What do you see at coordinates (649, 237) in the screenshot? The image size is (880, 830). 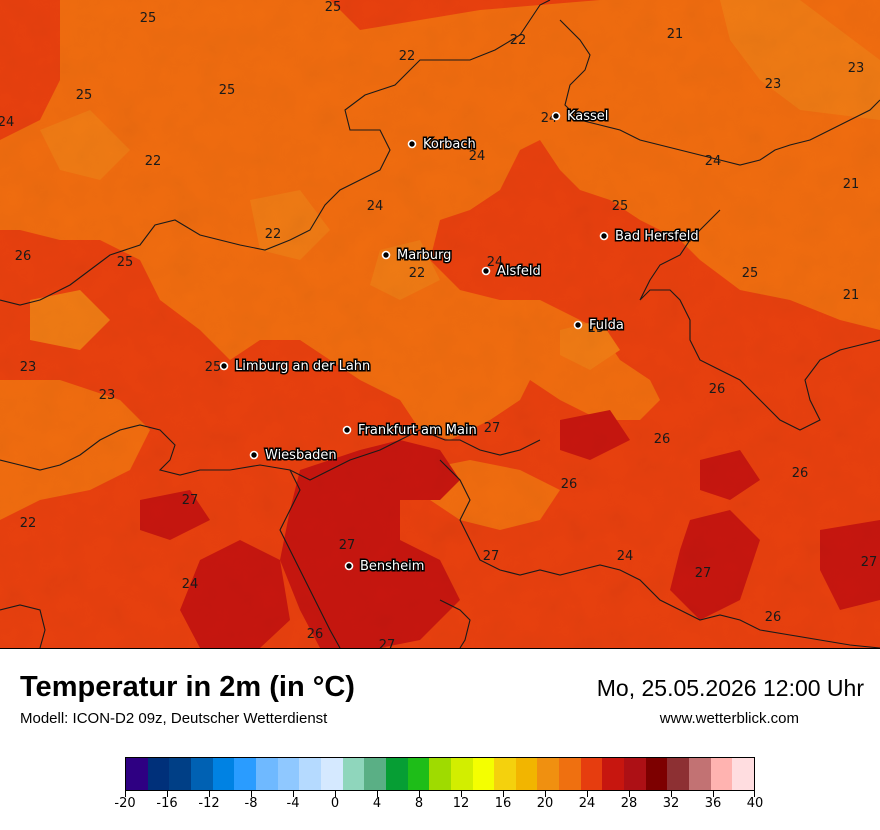 I see `city-marker-bad-hersfeld: Bad Hersfeld` at bounding box center [649, 237].